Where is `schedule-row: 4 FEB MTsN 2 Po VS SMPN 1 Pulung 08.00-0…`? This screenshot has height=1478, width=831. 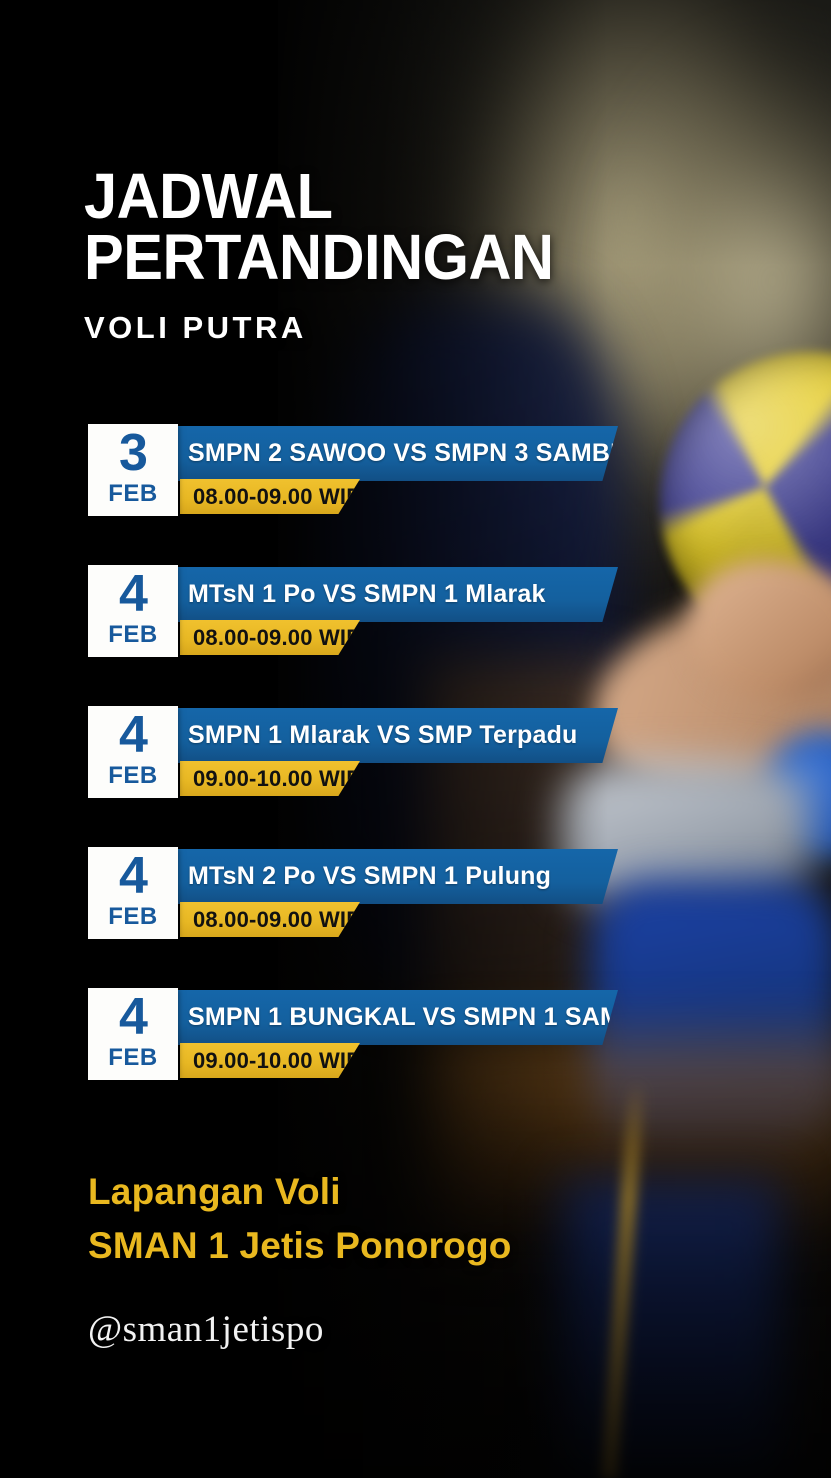
schedule-row: 4 FEB MTsN 2 Po VS SMPN 1 Pulung 08.00-0… is located at coordinates (438, 893).